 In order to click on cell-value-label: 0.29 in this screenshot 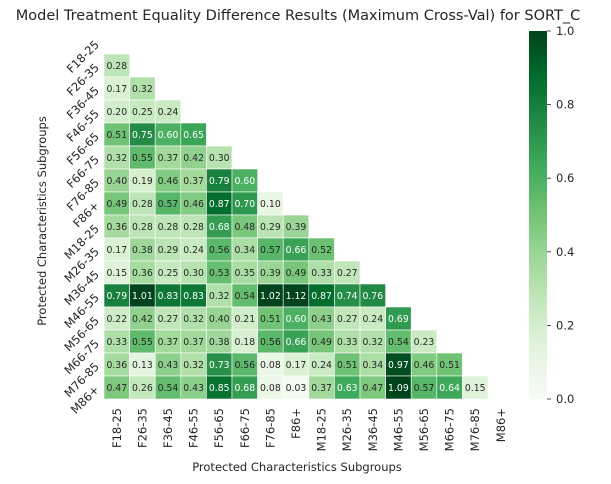, I will do `click(270, 227)`.